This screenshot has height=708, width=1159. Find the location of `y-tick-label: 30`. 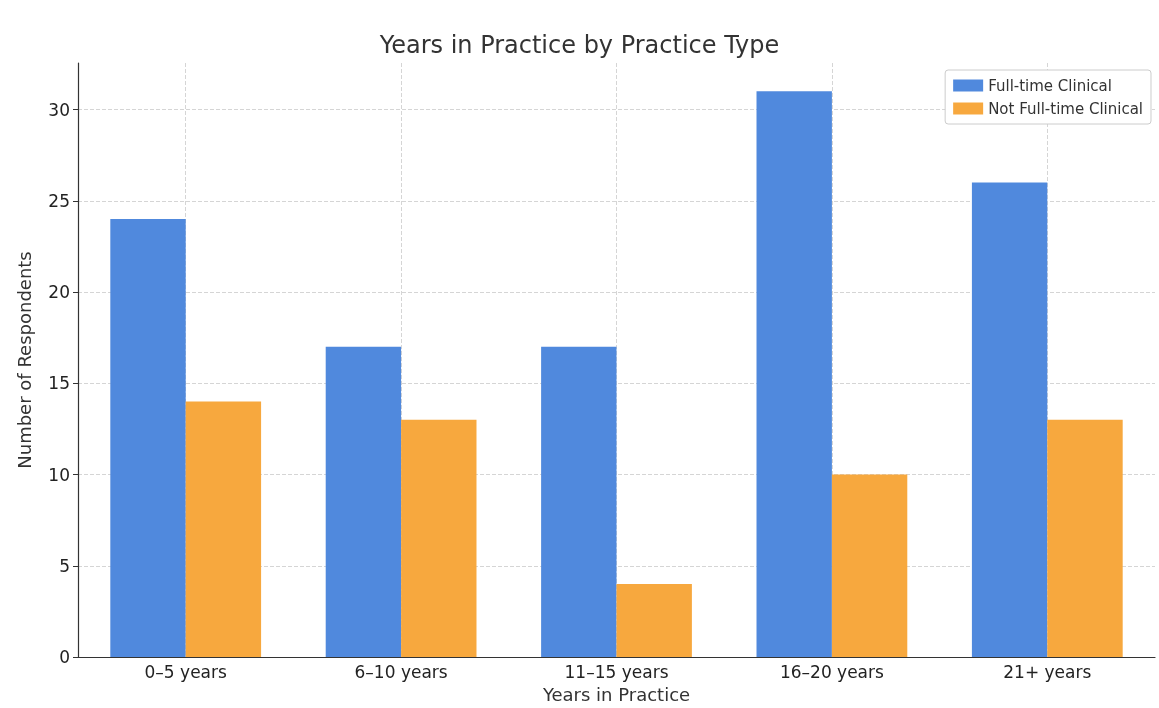

y-tick-label: 30 is located at coordinates (59, 109).